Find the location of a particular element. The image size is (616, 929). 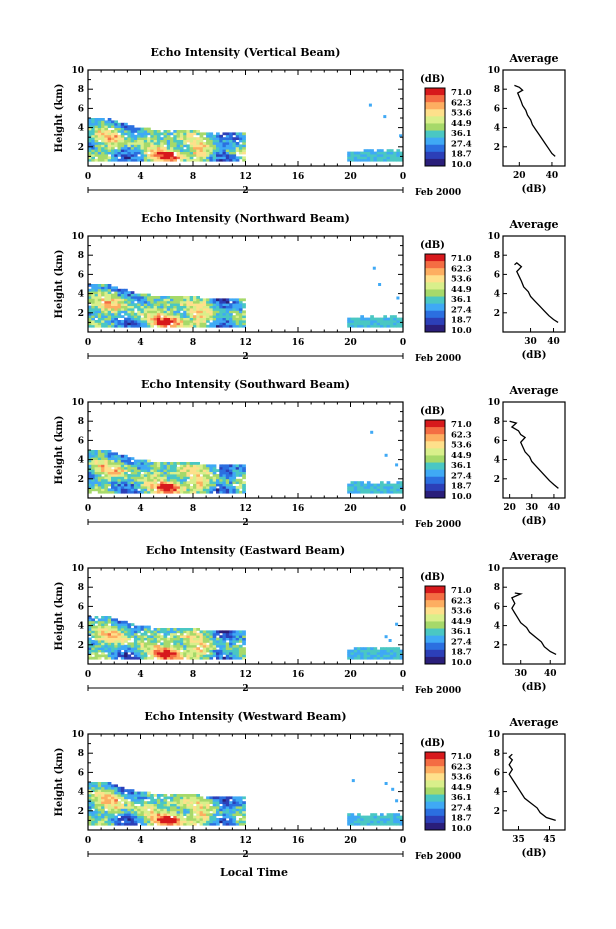

x-tick-label: 20 is located at coordinates (350, 509).